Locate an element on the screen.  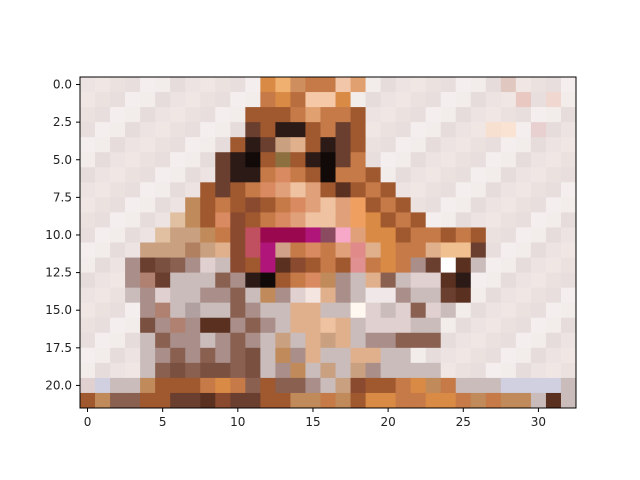
y-tick-label: 0.0 is located at coordinates (62, 85).